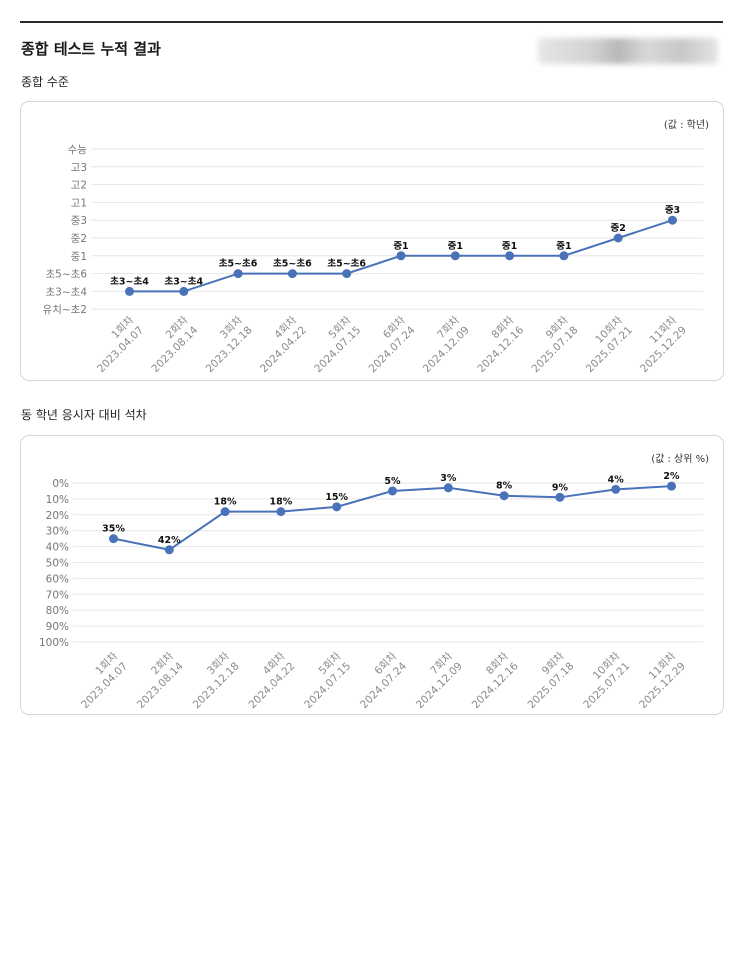 Image resolution: width=743 pixels, height=962 pixels. Describe the element at coordinates (78, 150) in the screenshot. I see `y-tick-label: 수능` at that location.